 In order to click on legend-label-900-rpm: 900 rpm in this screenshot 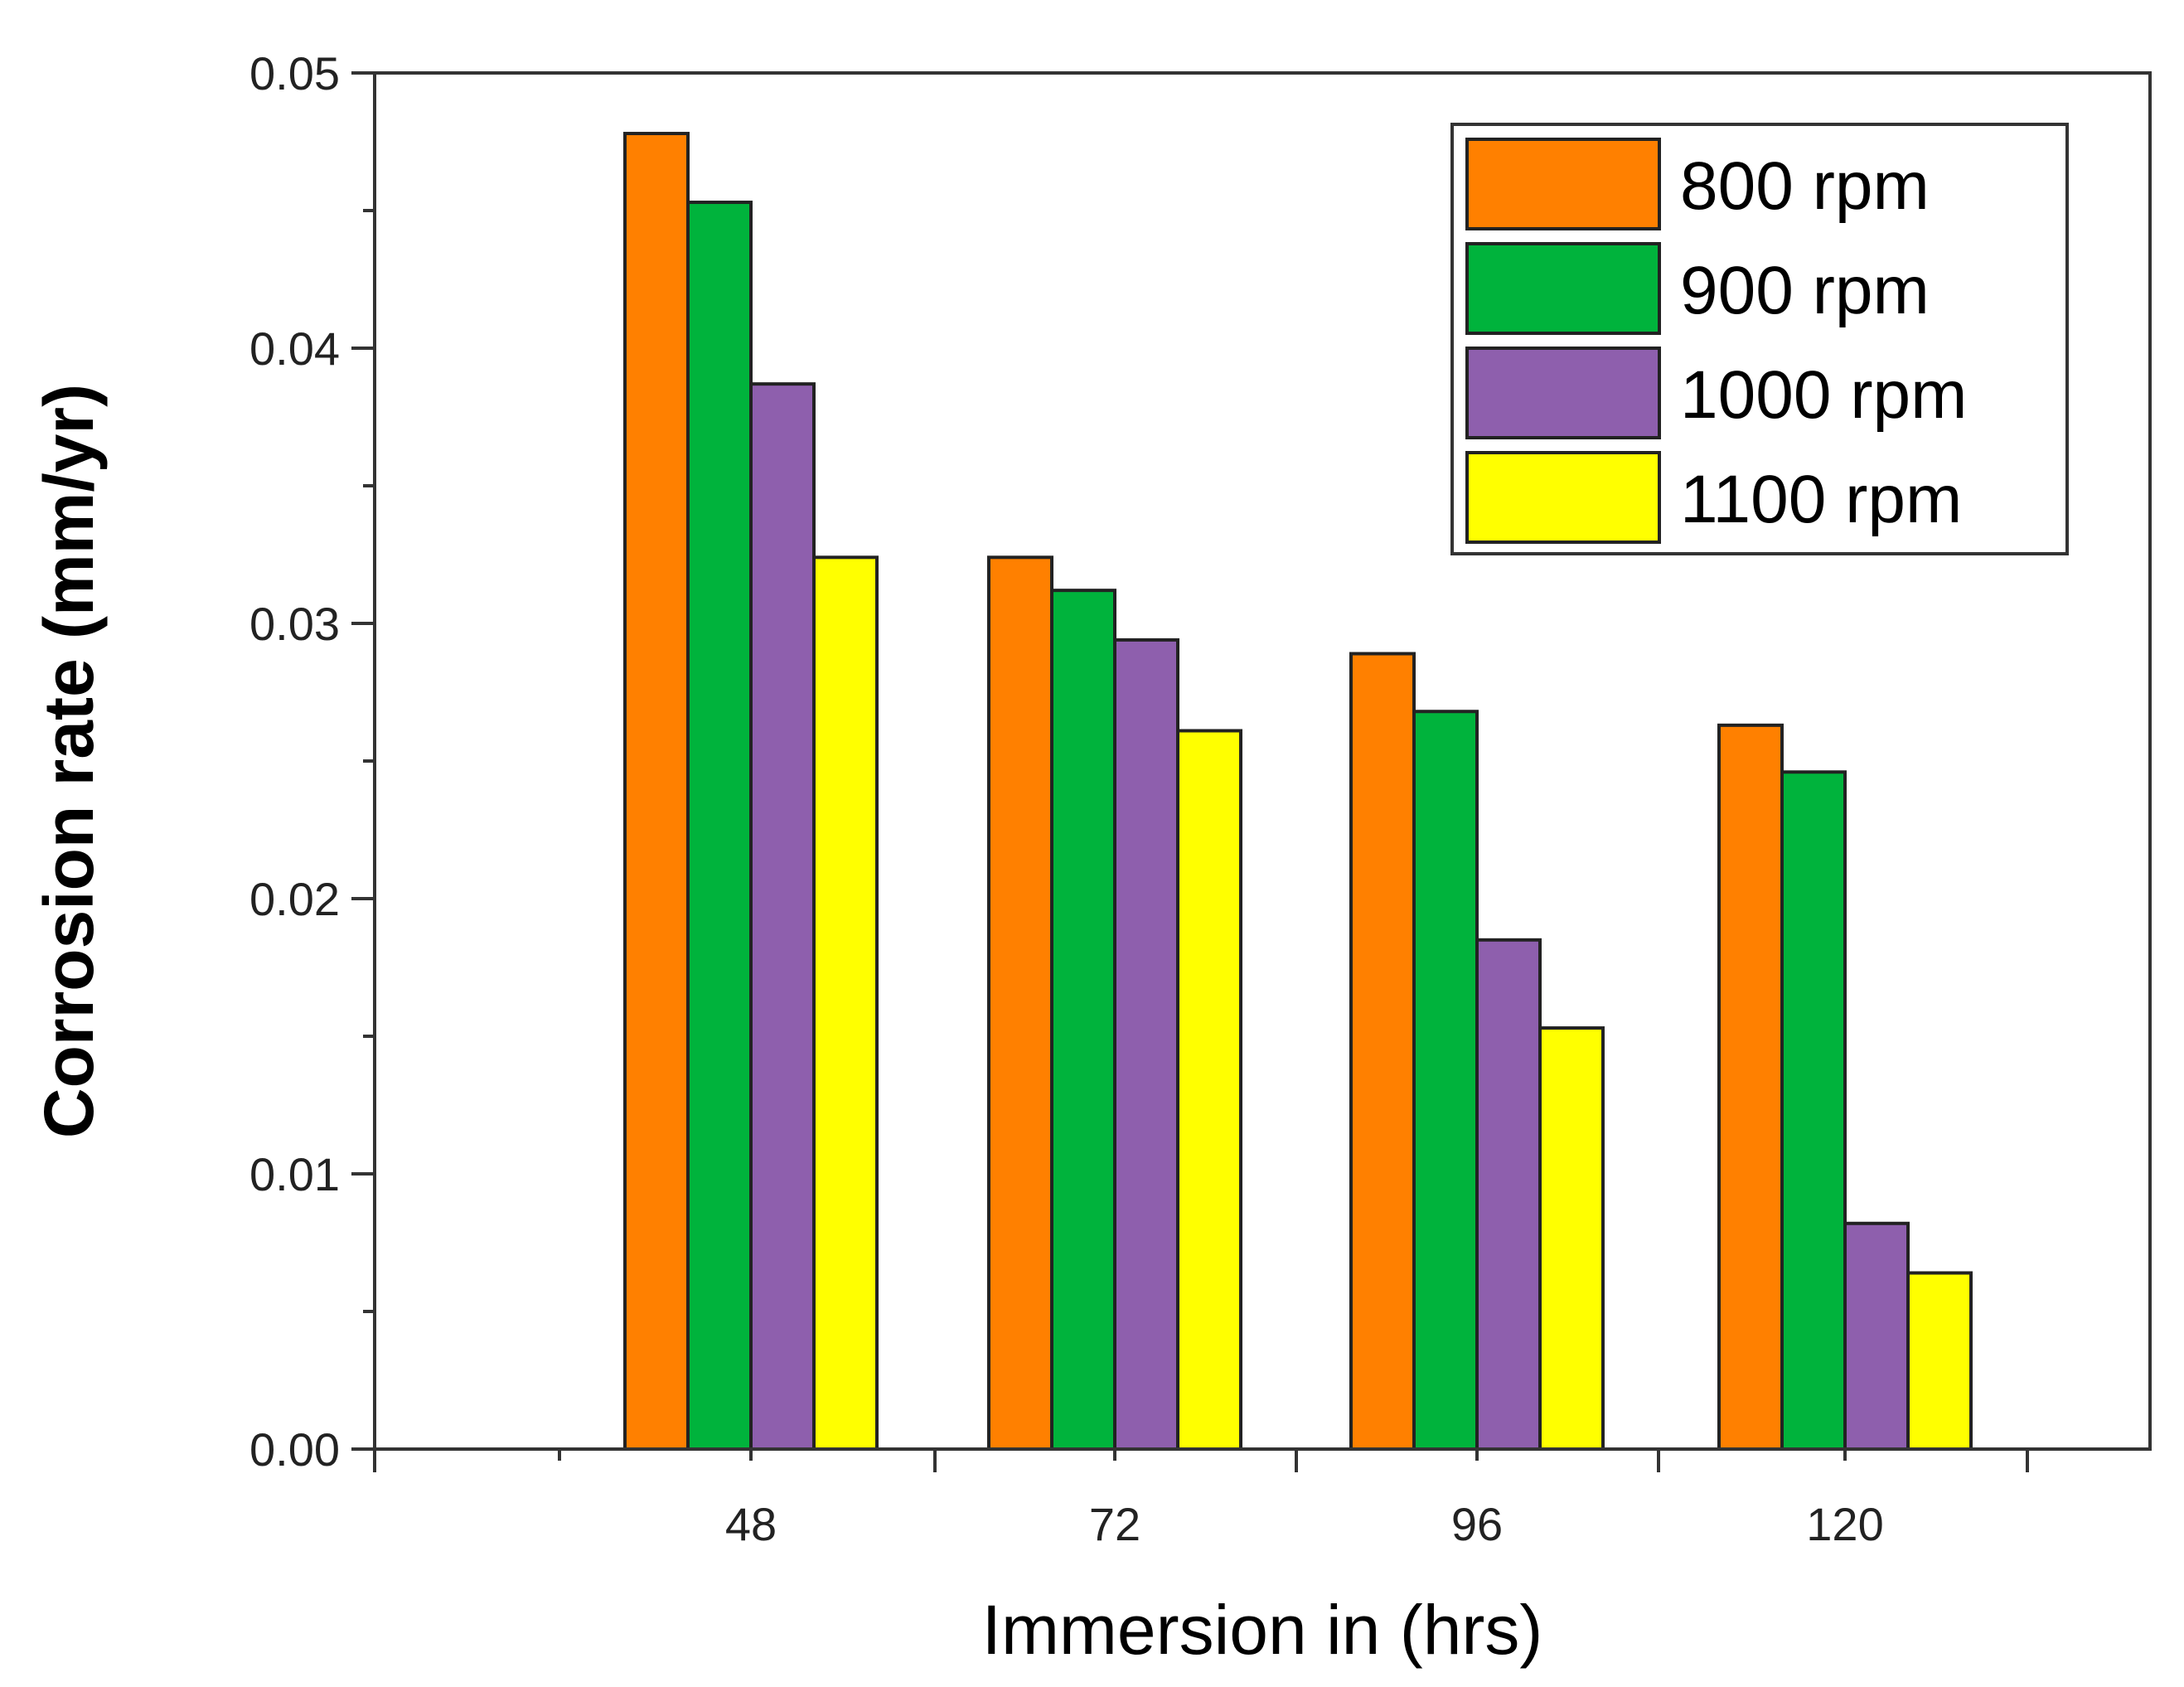, I will do `click(1805, 290)`.